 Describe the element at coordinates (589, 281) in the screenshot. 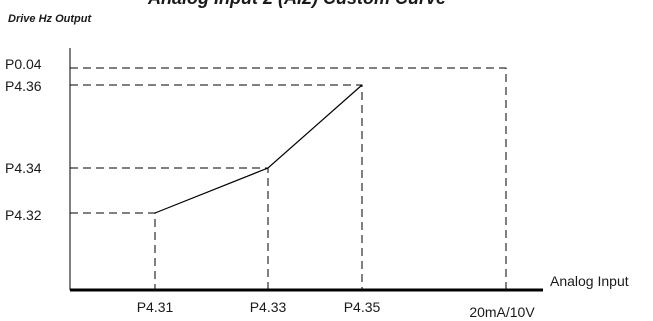

I see `x-axis-label: Analog Input` at that location.